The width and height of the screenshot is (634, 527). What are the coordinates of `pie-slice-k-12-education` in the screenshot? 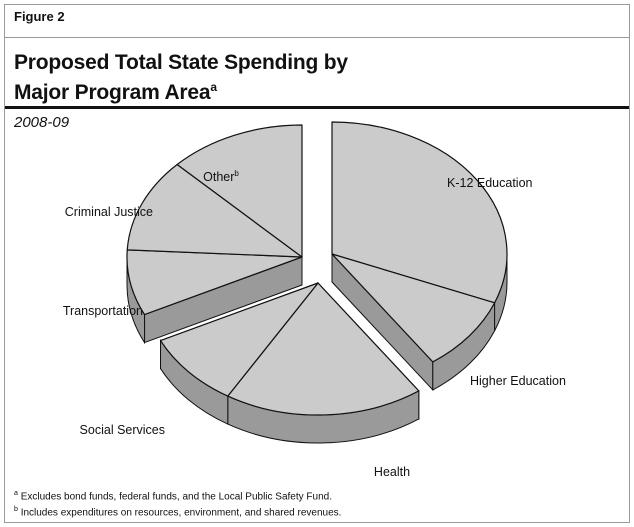 It's located at (419, 212).